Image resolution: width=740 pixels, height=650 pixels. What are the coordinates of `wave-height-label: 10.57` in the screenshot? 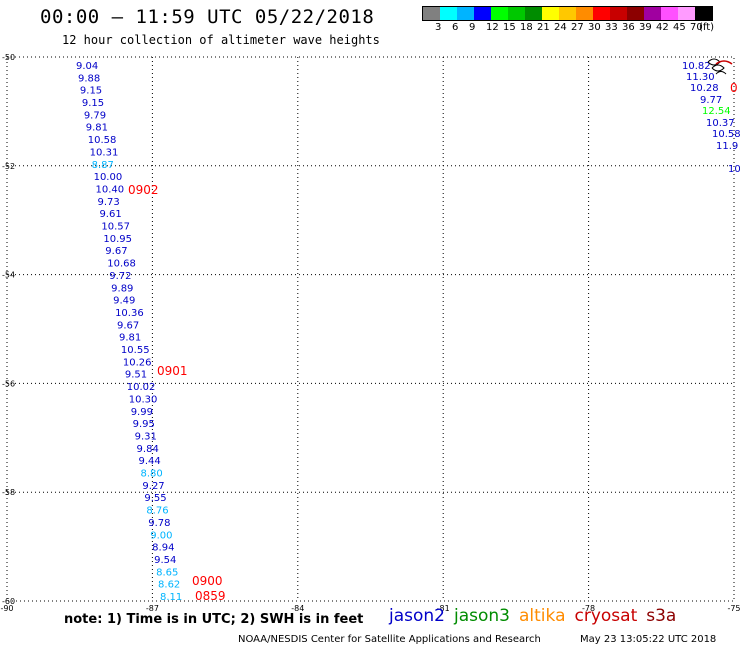 It's located at (115, 227).